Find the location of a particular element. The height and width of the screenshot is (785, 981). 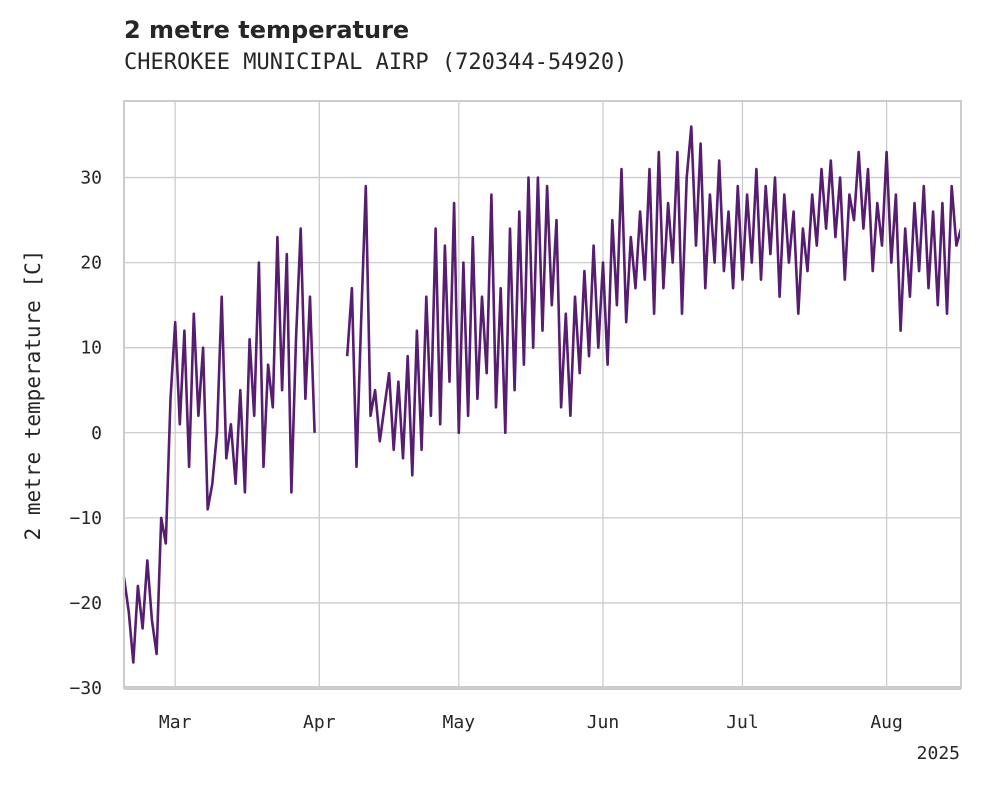

y-axis-label: 2 metre temperature [C] is located at coordinates (33, 395).